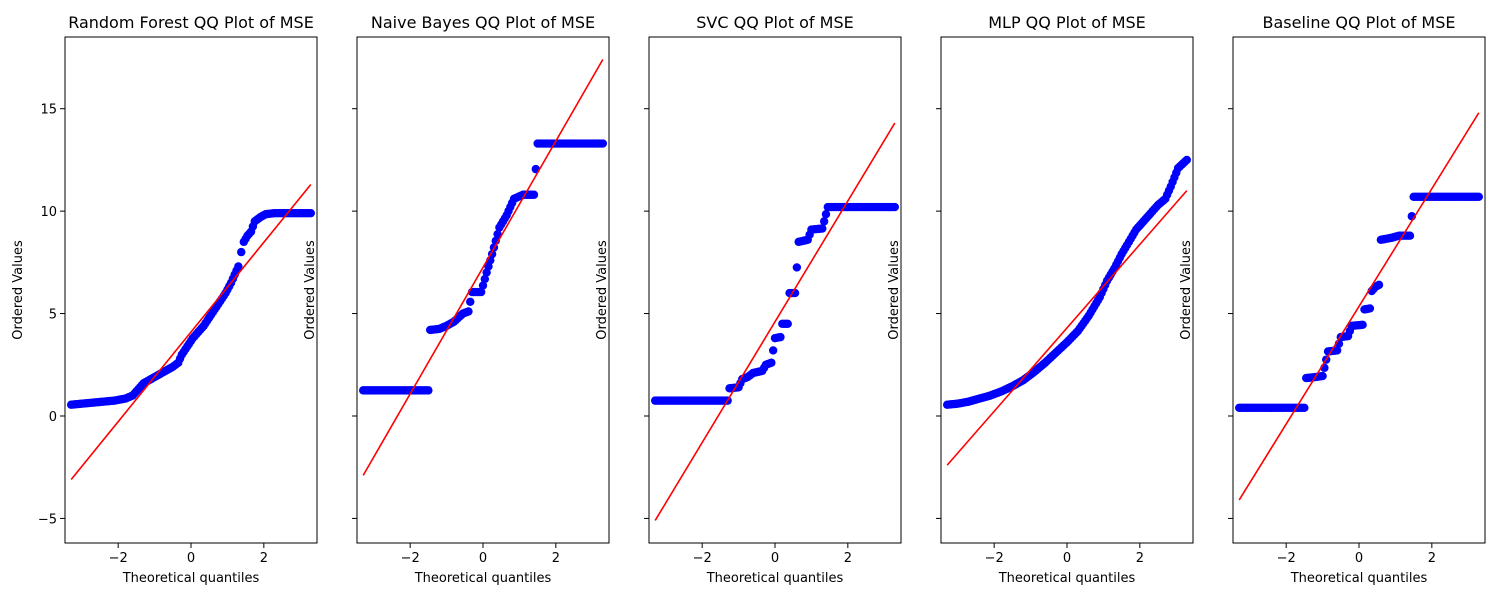  What do you see at coordinates (47, 519) in the screenshot?
I see `y-tick-label: −5` at bounding box center [47, 519].